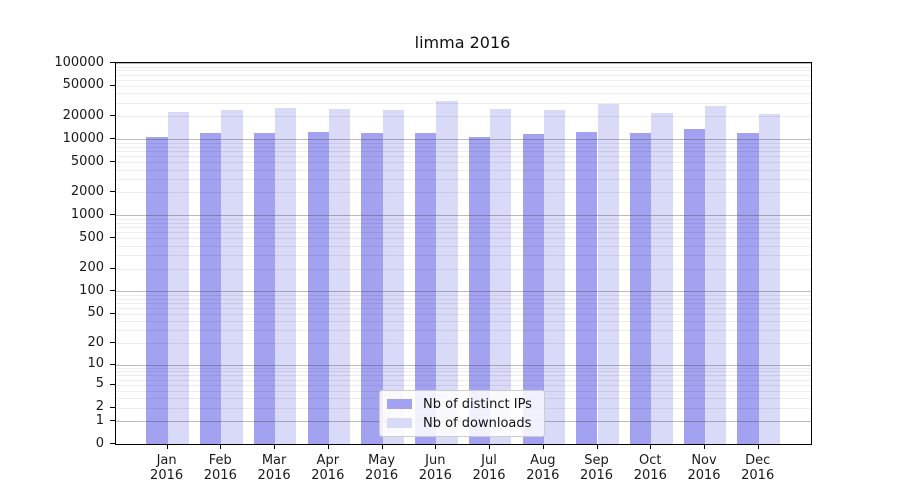  Describe the element at coordinates (587, 288) in the screenshot. I see `bar-distinct-ips-sep` at that location.